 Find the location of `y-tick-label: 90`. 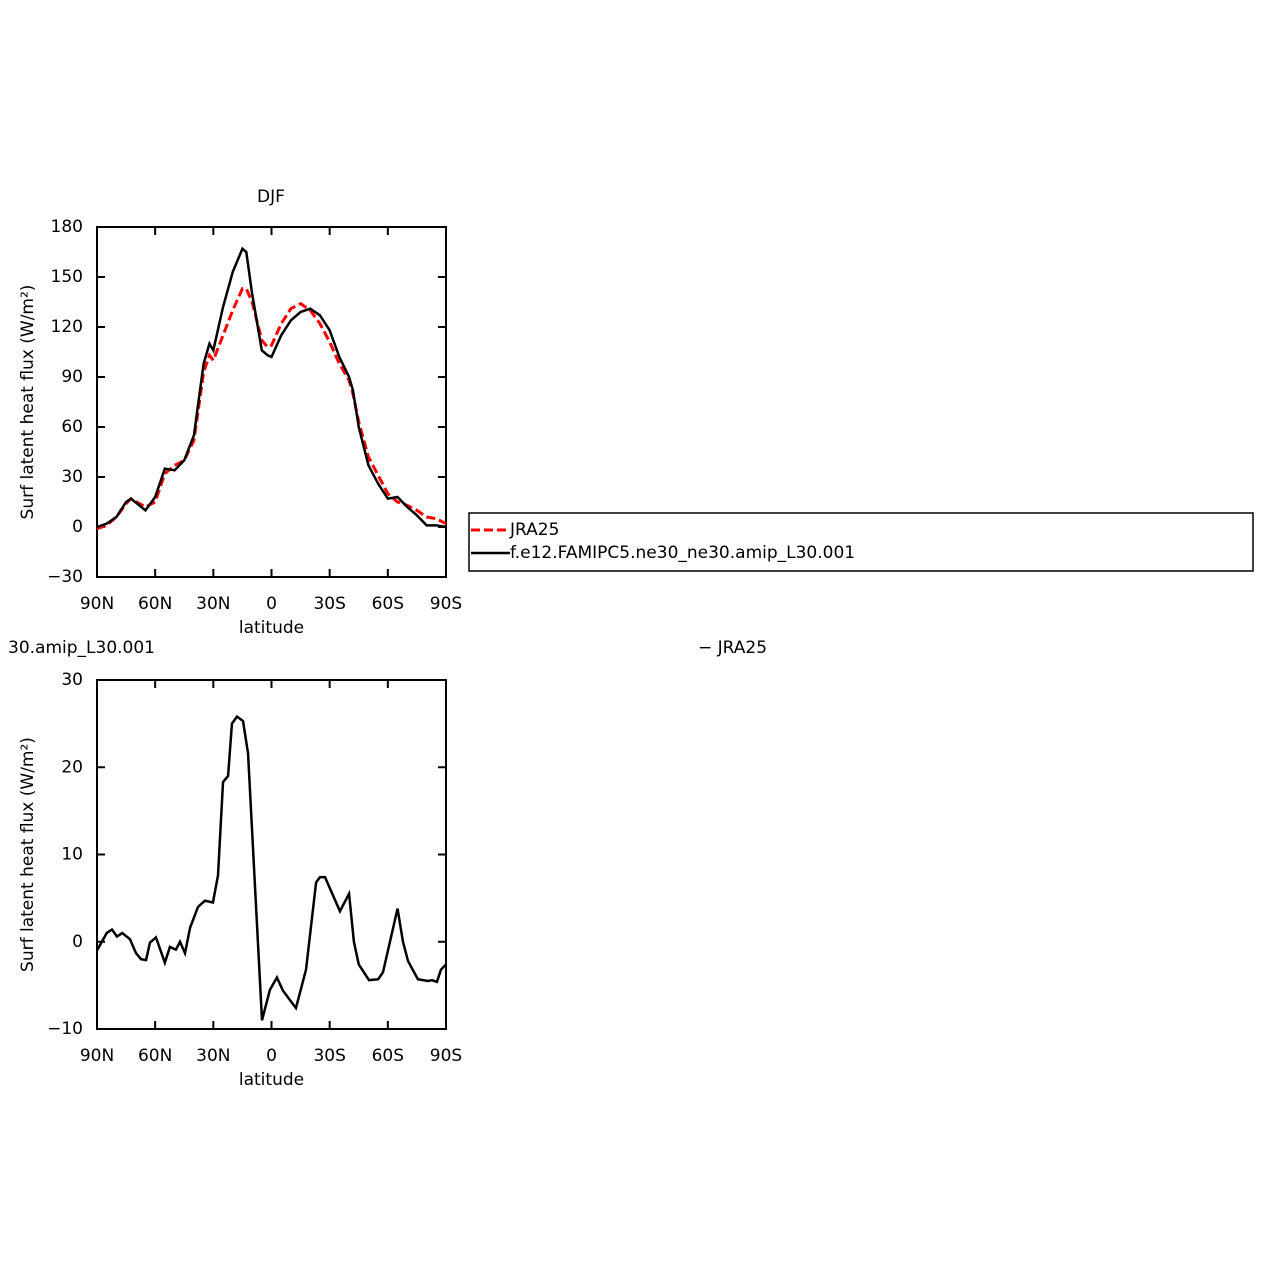

y-tick-label: 90 is located at coordinates (72, 377).